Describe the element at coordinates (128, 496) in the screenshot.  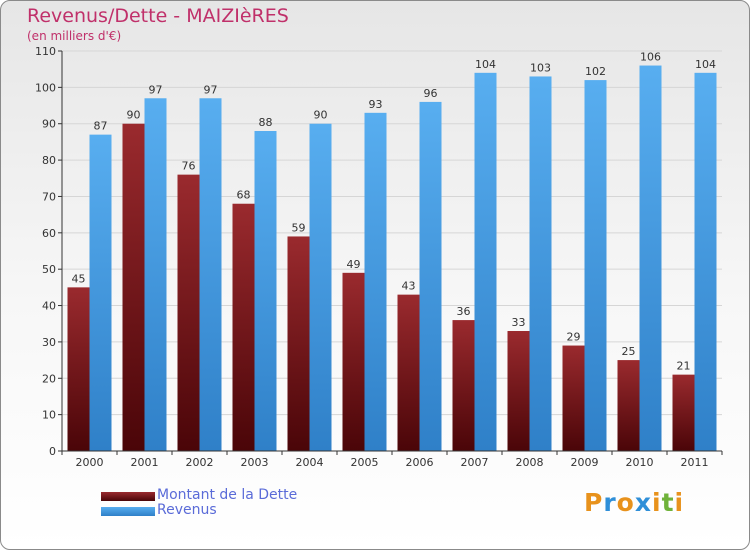
I see `legend-swatch-debt` at that location.